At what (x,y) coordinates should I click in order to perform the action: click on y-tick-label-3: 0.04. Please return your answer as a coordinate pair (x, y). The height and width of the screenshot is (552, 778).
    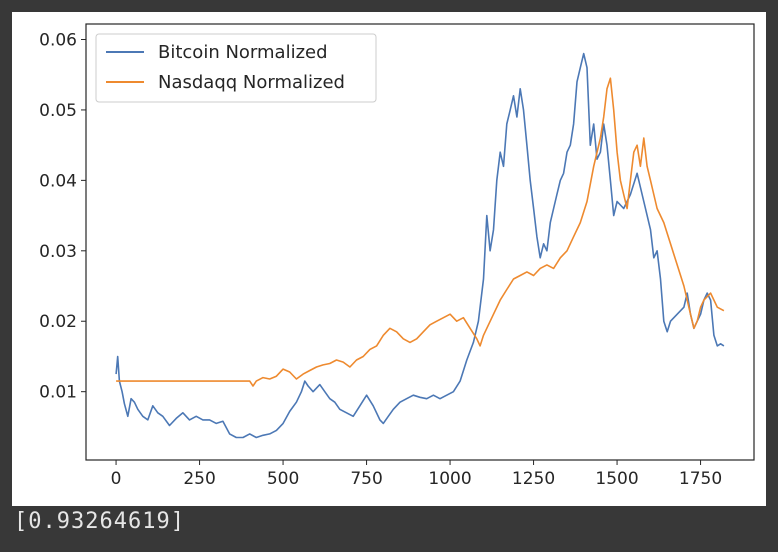
    Looking at the image, I should click on (58, 181).